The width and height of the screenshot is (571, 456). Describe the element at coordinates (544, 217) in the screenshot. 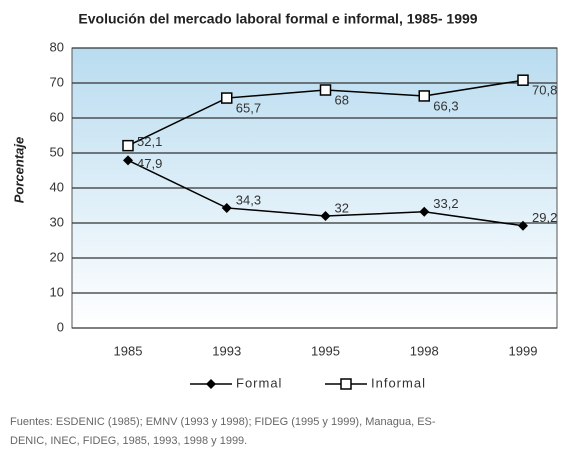

I see `data-label: 29,2` at that location.